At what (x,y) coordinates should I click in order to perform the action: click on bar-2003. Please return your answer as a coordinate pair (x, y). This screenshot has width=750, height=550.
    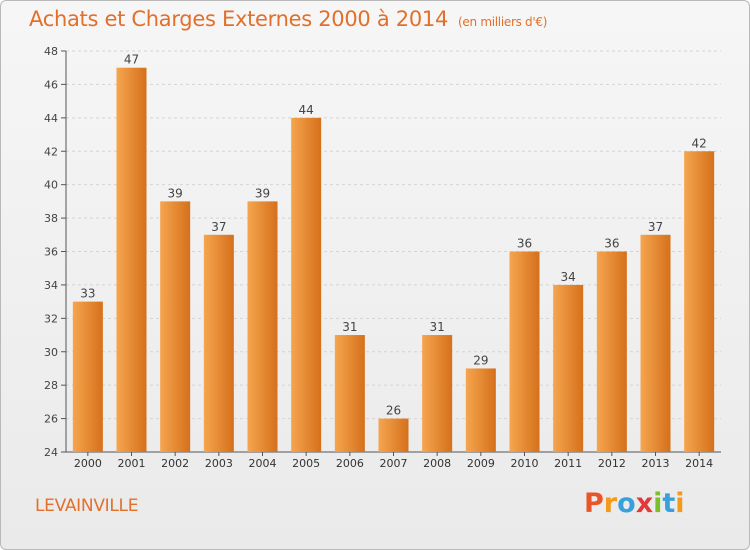
    Looking at the image, I should click on (218, 343).